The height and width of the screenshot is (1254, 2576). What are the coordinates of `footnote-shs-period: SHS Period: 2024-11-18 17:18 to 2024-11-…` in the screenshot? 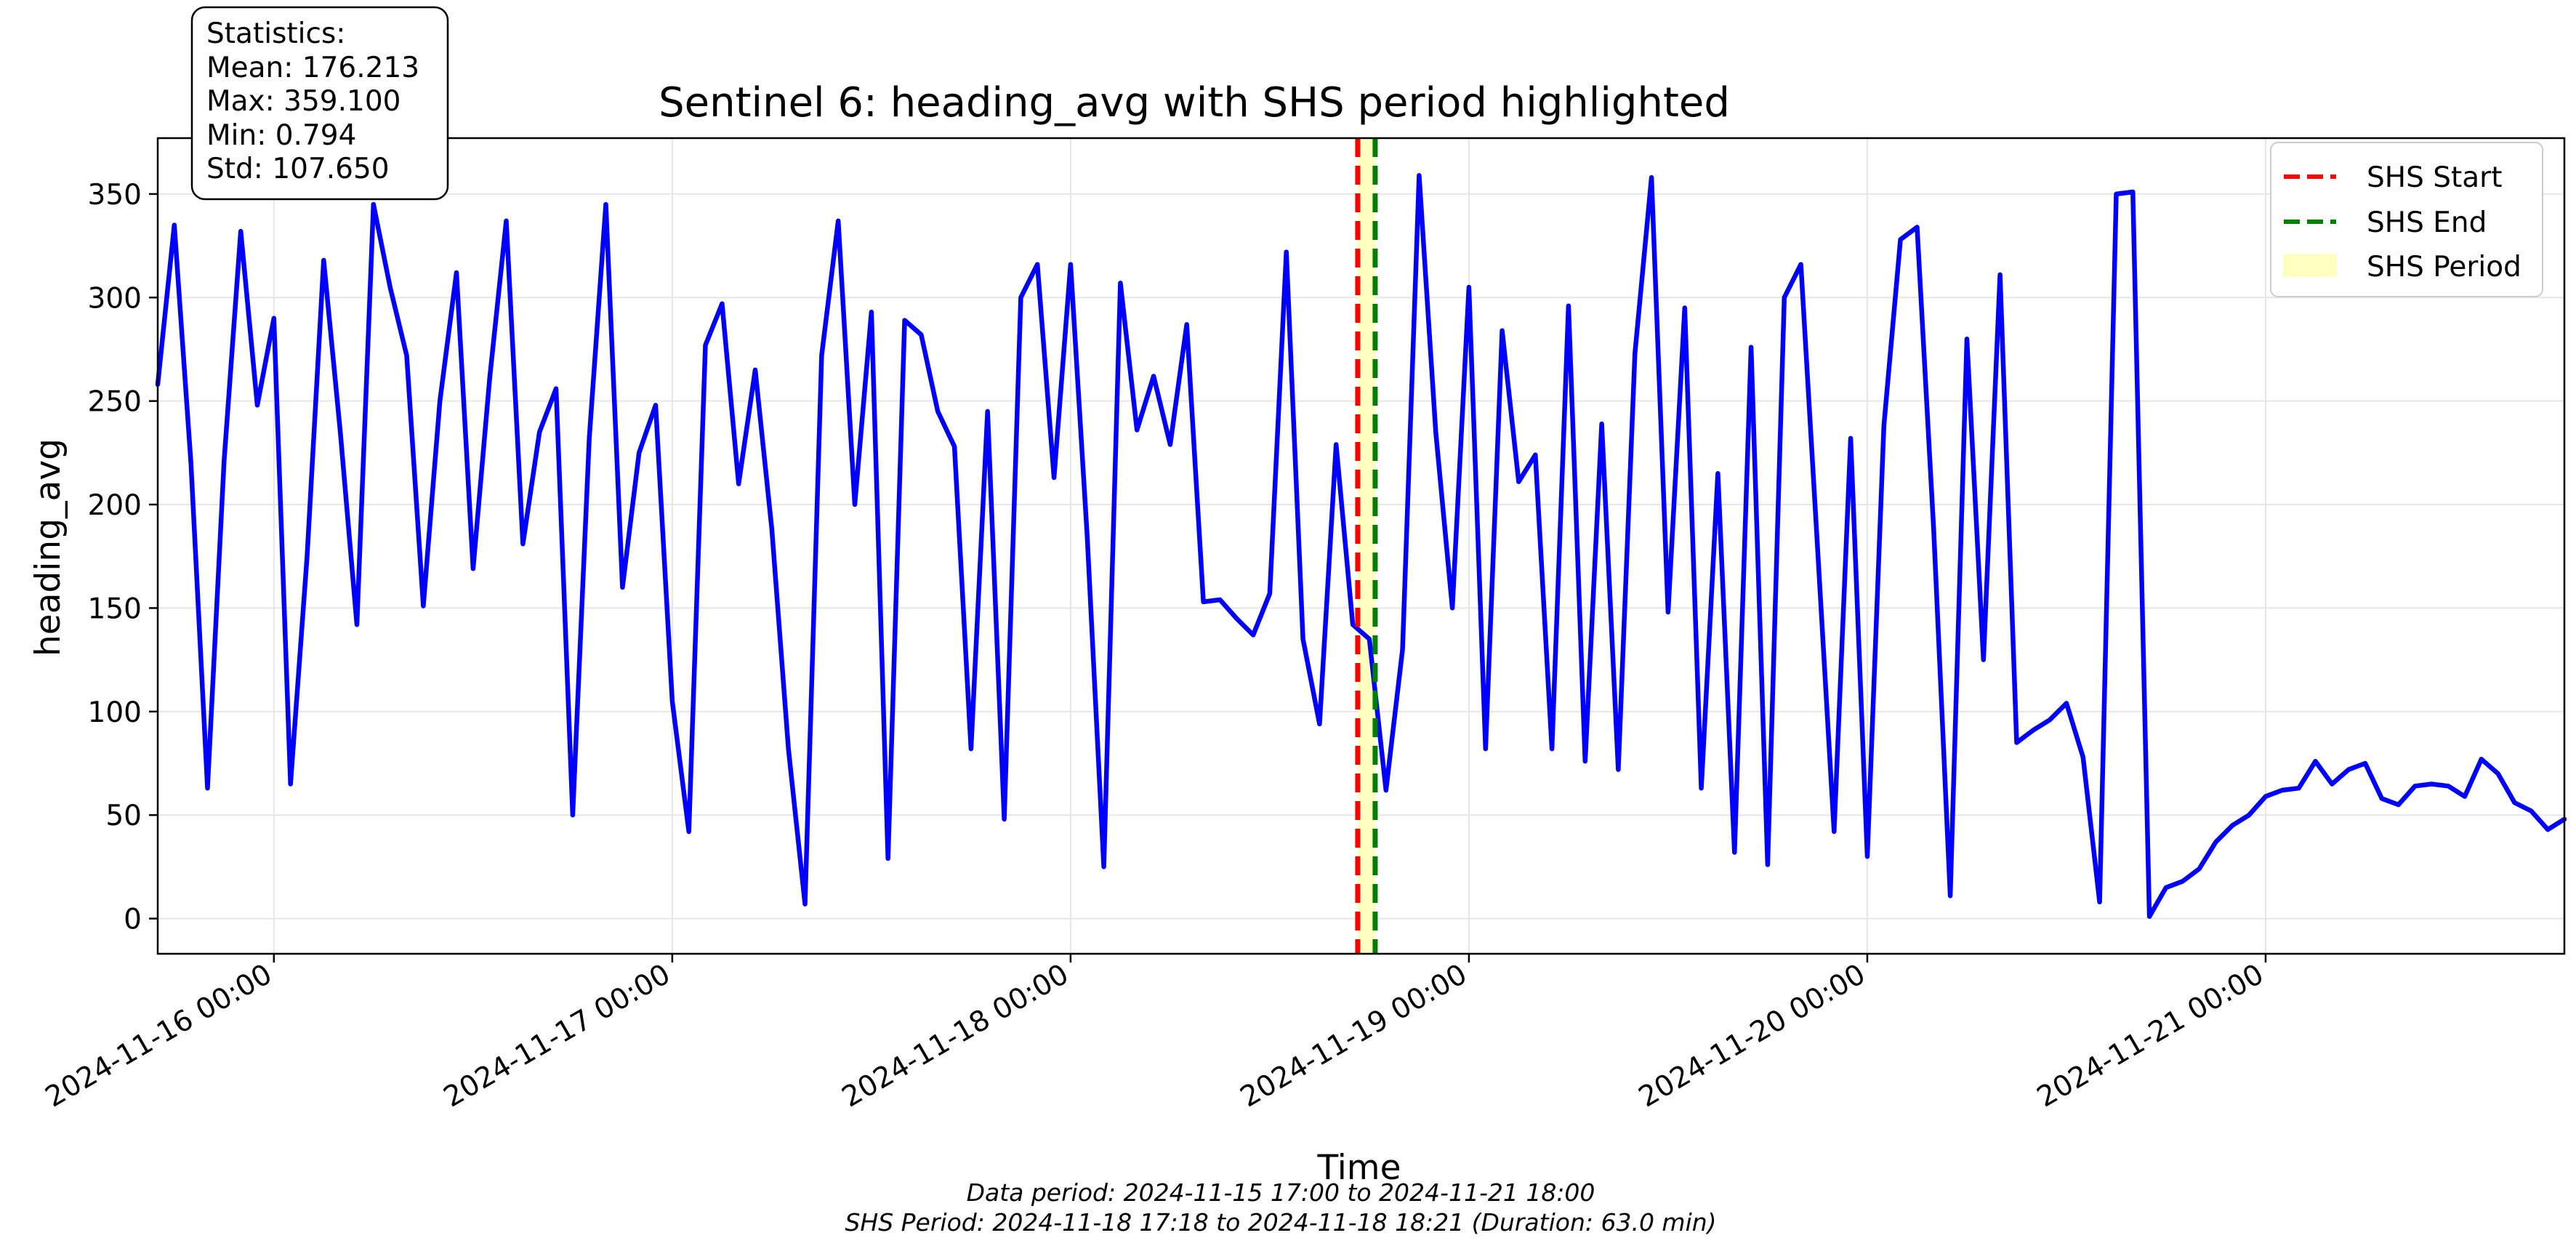 It's located at (1280, 1222).